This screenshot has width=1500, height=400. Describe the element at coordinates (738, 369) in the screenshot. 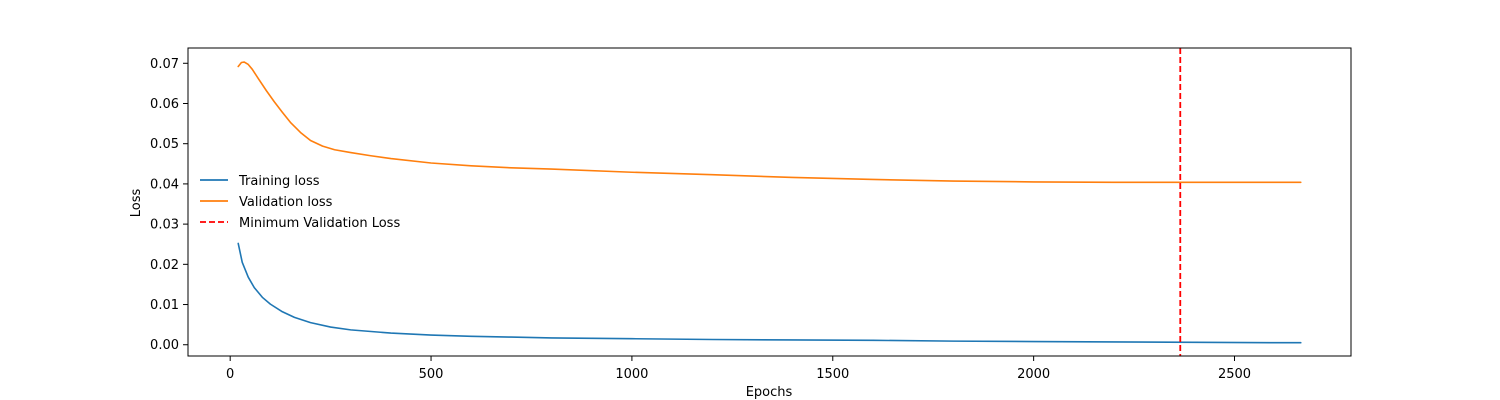

I see `x-axis: 0 500 1000 1500 2000 2500` at that location.